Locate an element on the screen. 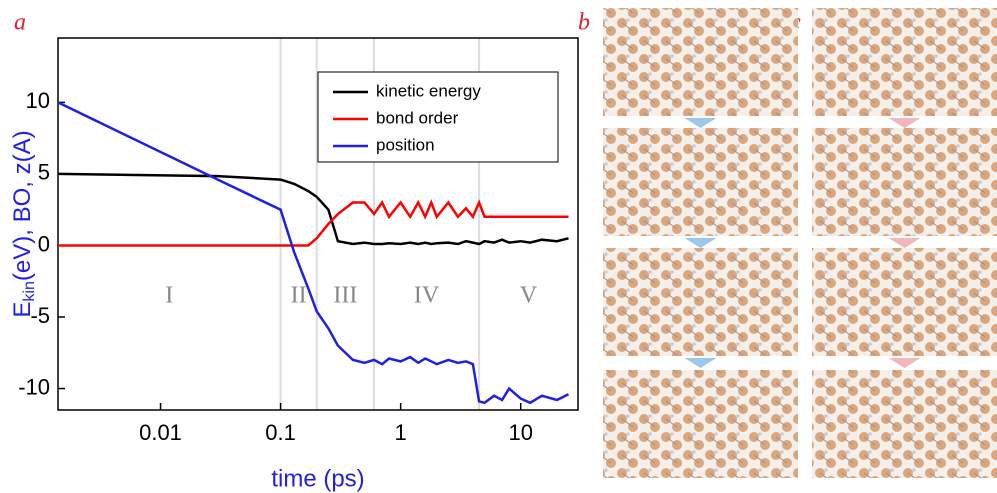  legend-label: bond order is located at coordinates (417, 117).